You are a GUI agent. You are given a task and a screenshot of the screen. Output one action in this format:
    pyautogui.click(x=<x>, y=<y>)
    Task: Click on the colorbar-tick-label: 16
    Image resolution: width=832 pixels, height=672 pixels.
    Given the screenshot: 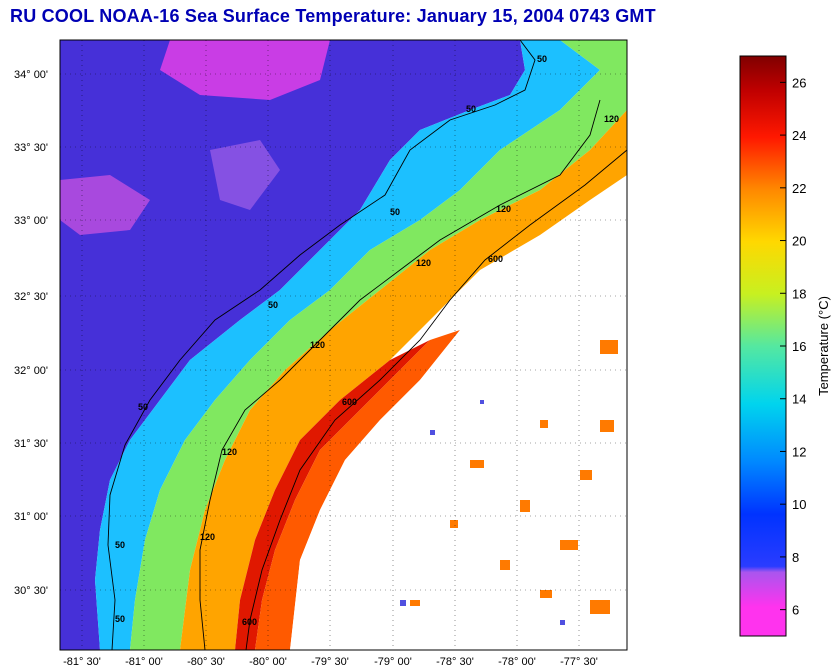 What is the action you would take?
    pyautogui.click(x=799, y=346)
    